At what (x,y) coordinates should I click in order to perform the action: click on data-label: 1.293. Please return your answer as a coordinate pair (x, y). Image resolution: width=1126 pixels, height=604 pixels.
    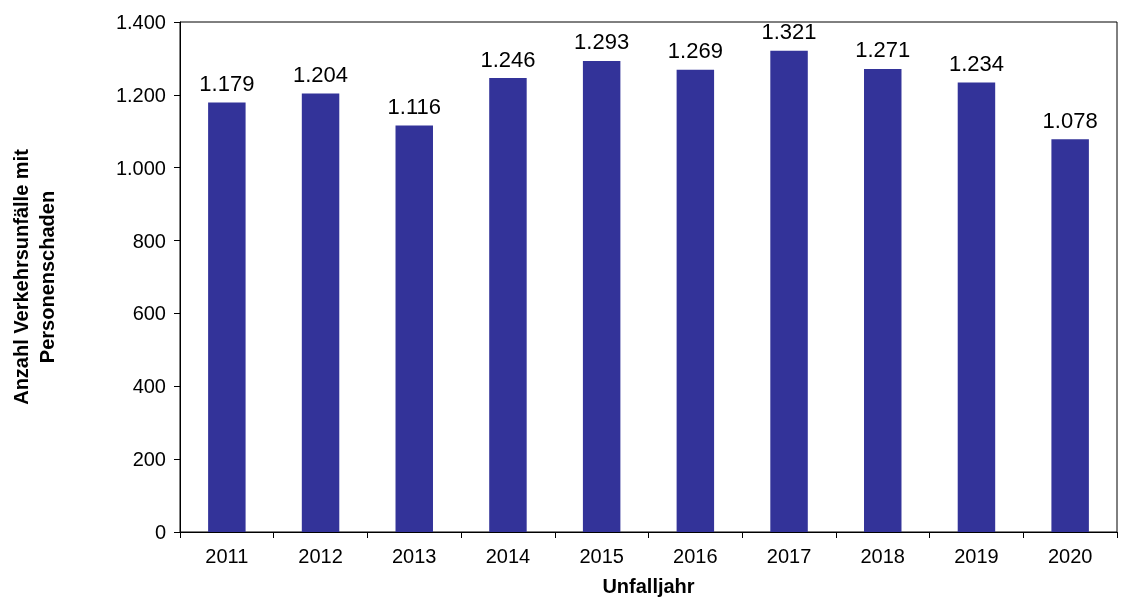
    Looking at the image, I should click on (602, 42).